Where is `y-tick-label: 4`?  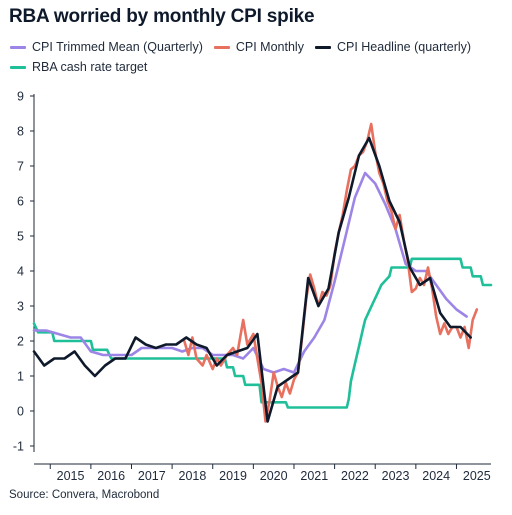
y-tick-label: 4 is located at coordinates (20, 272).